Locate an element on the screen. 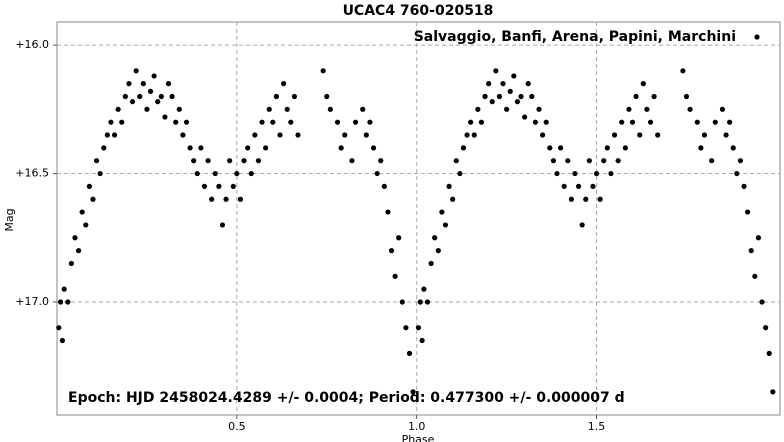 This screenshot has height=442, width=784. chart-title: UCAC4 760-020518 is located at coordinates (418, 11).